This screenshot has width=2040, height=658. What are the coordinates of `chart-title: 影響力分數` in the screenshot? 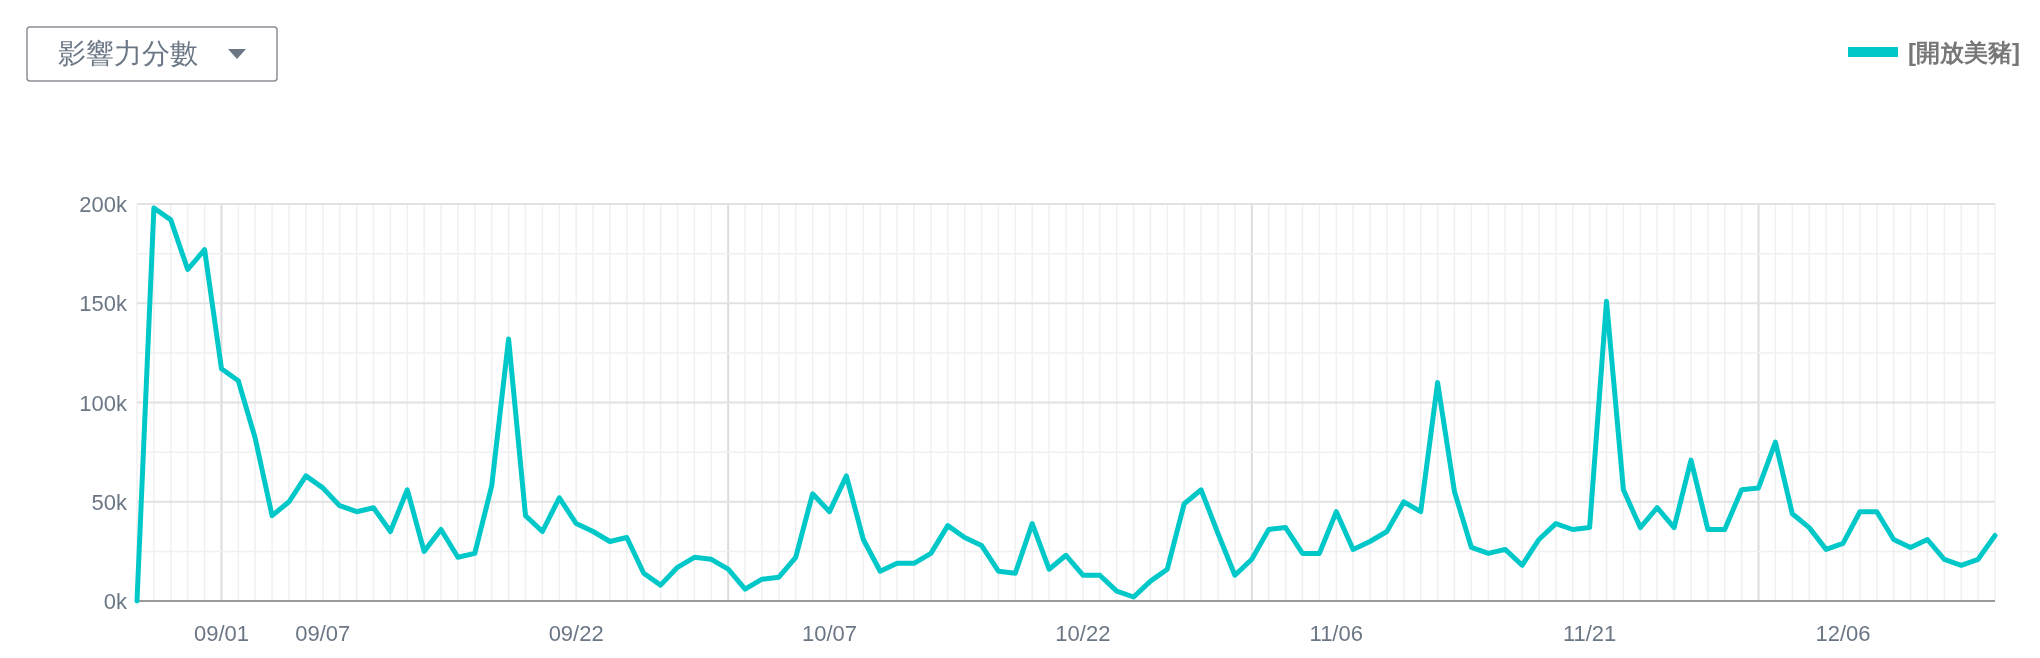 It's located at (128, 53).